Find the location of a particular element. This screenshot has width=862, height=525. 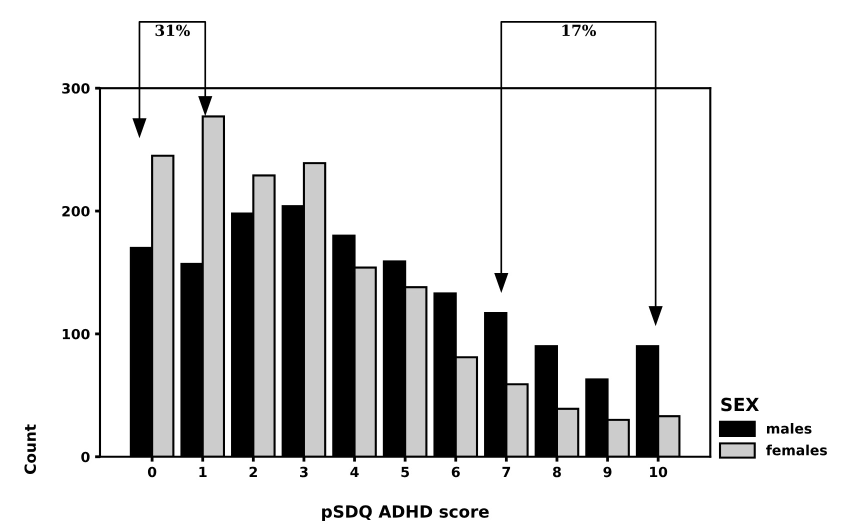

legend-label: males is located at coordinates (789, 428).